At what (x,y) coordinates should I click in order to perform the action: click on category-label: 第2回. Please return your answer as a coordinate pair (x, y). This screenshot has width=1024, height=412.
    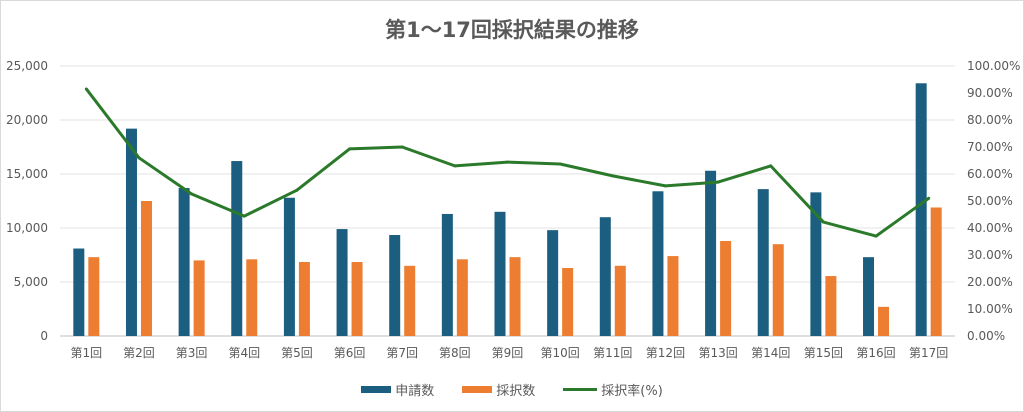
    Looking at the image, I should click on (139, 353).